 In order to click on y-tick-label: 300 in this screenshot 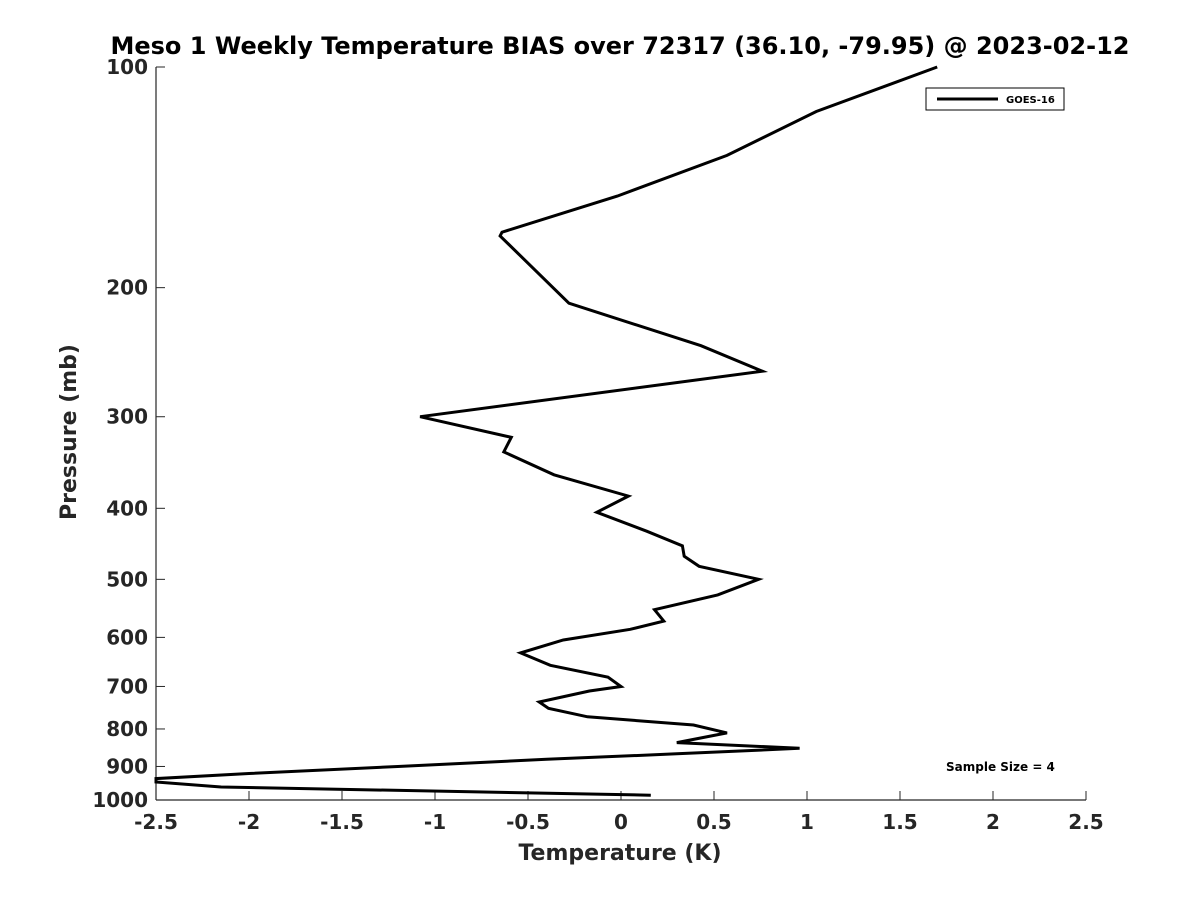, I will do `click(127, 417)`.